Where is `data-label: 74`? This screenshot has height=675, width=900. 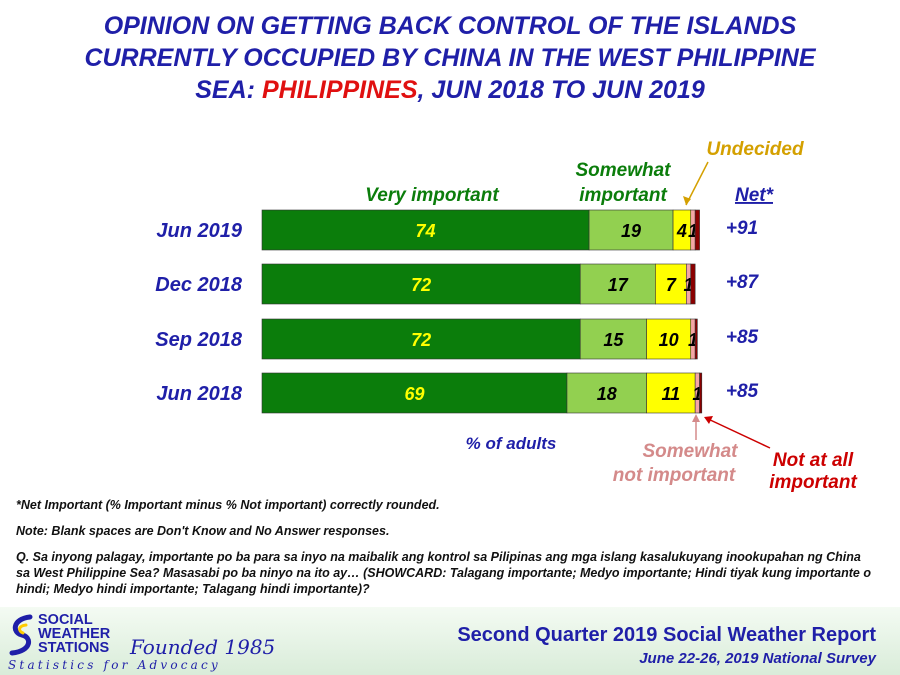
data-label: 74 is located at coordinates (426, 231).